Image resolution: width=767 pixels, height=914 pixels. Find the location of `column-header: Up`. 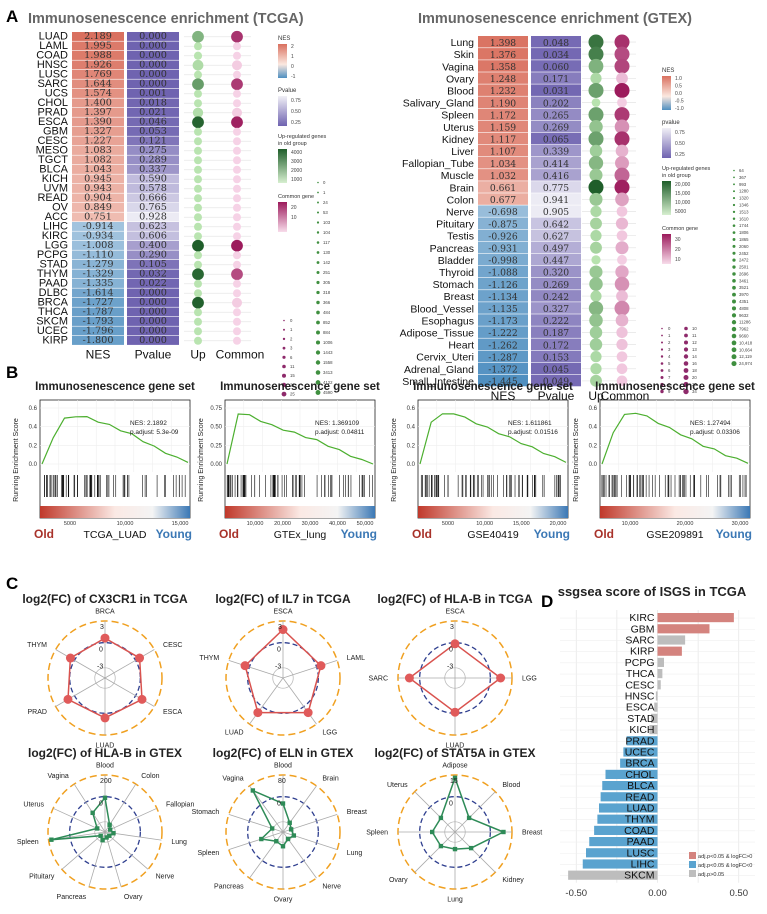

column-header: Up is located at coordinates (596, 396).